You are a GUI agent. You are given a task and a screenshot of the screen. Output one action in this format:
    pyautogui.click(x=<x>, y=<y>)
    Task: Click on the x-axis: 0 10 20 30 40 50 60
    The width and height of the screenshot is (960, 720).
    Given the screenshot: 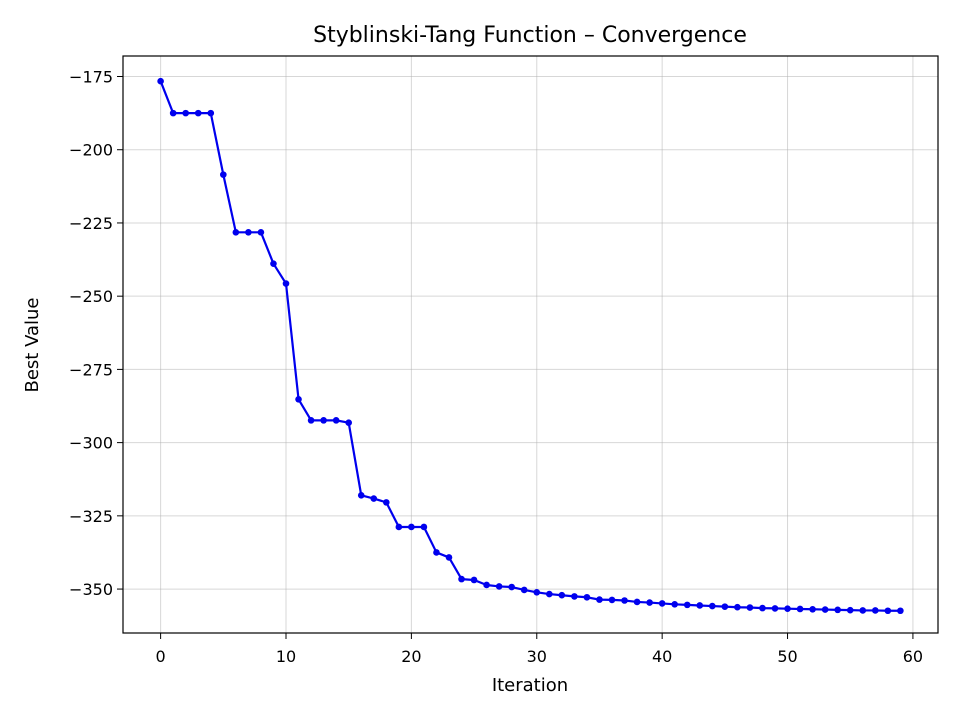 What is the action you would take?
    pyautogui.click(x=539, y=649)
    